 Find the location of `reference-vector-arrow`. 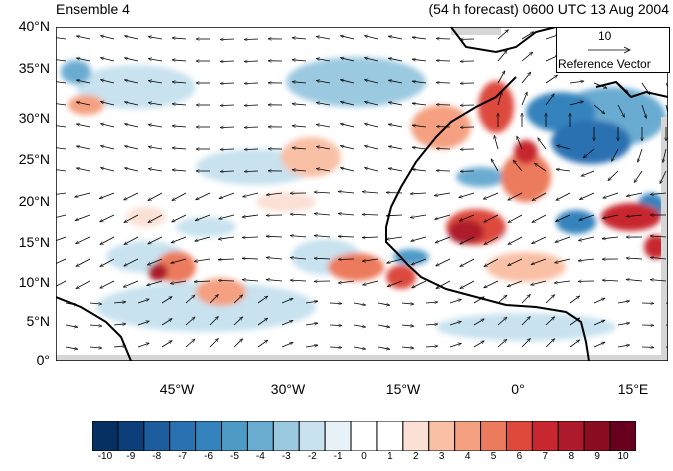

reference-vector-arrow is located at coordinates (609, 50).